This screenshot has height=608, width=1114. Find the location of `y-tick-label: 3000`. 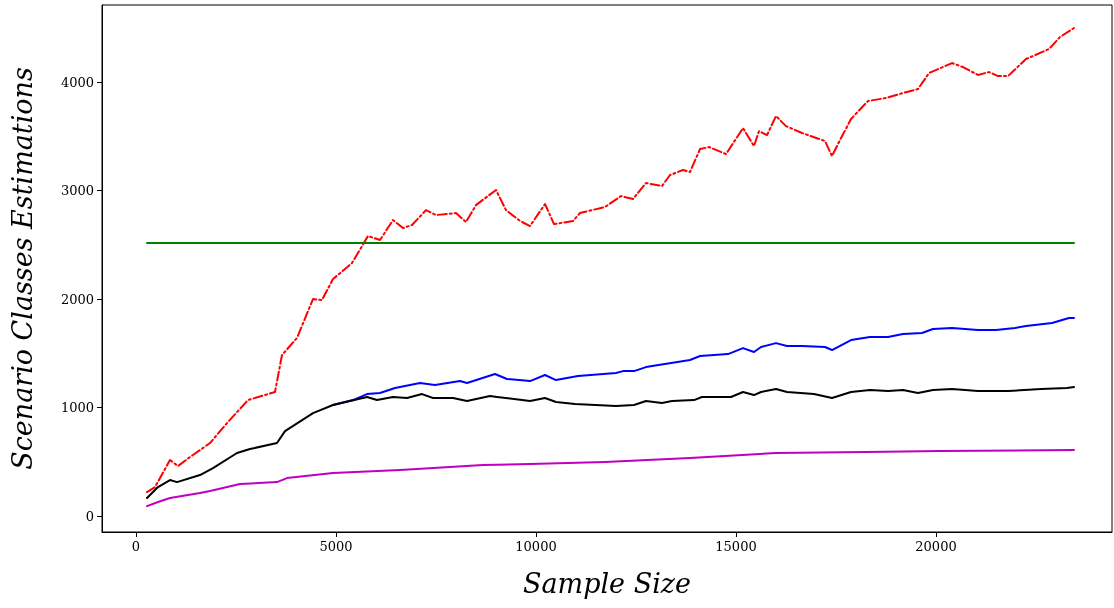

y-tick-label: 3000 is located at coordinates (77, 191).